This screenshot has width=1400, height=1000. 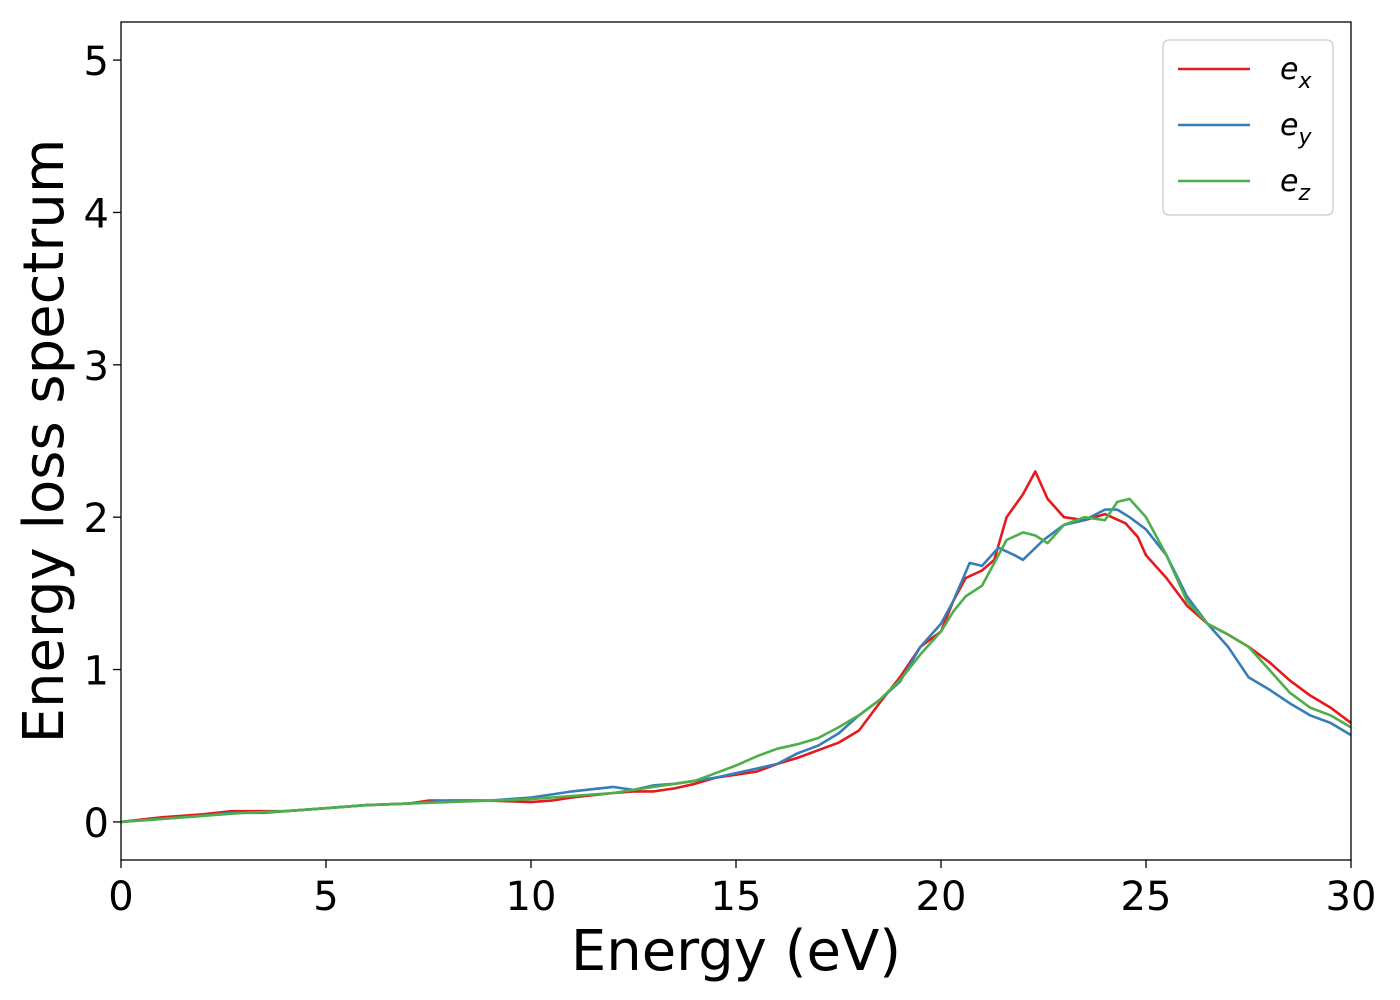 I want to click on x-tick-label: 20, so click(x=941, y=897).